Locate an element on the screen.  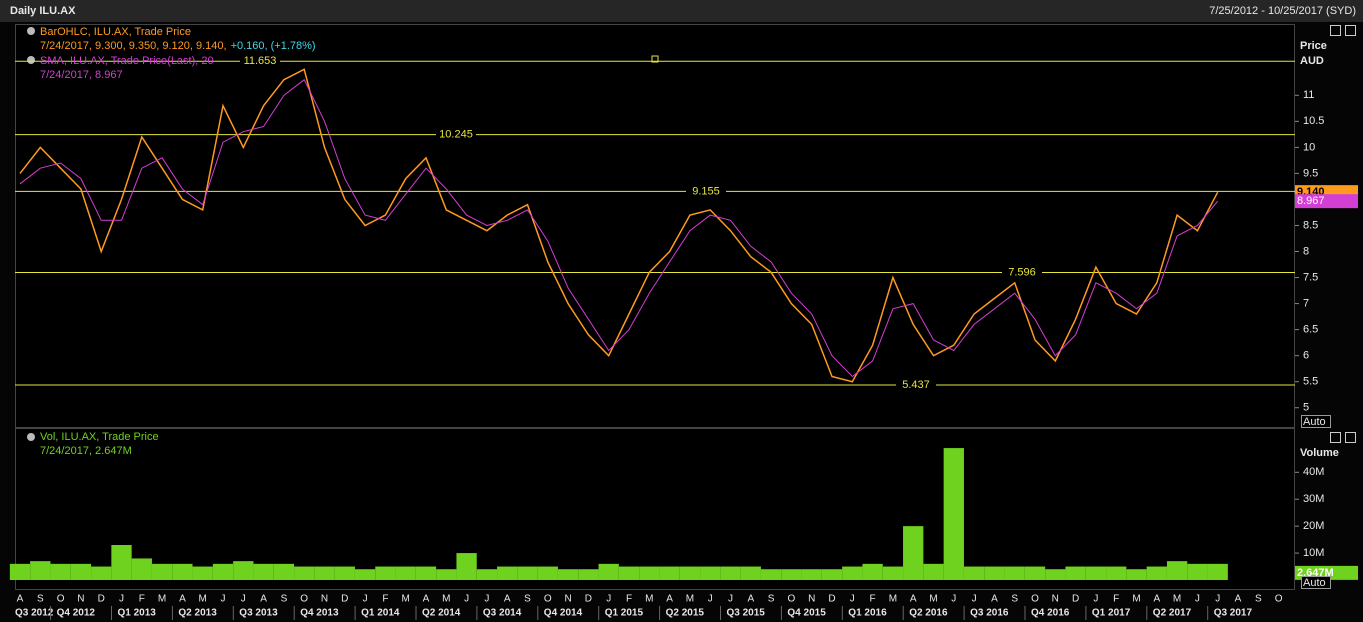
x-quarter-label: Q4 2014 is located at coordinates (563, 613).